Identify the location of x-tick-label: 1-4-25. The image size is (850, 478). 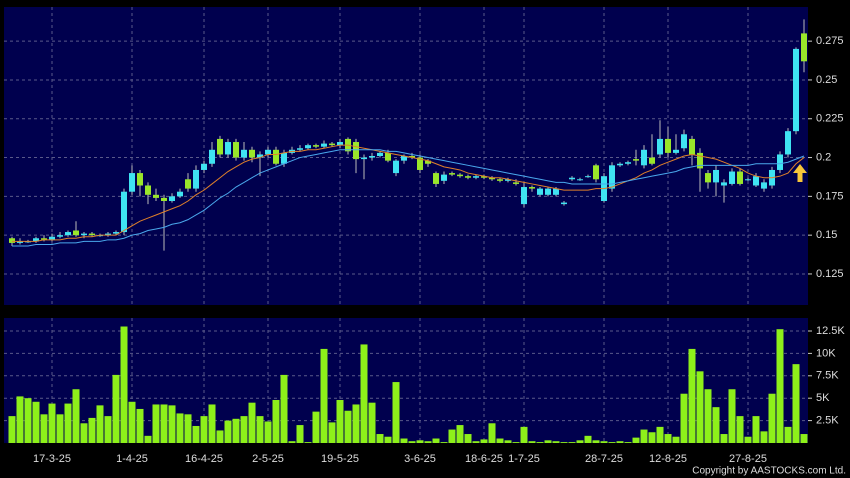
(132, 459).